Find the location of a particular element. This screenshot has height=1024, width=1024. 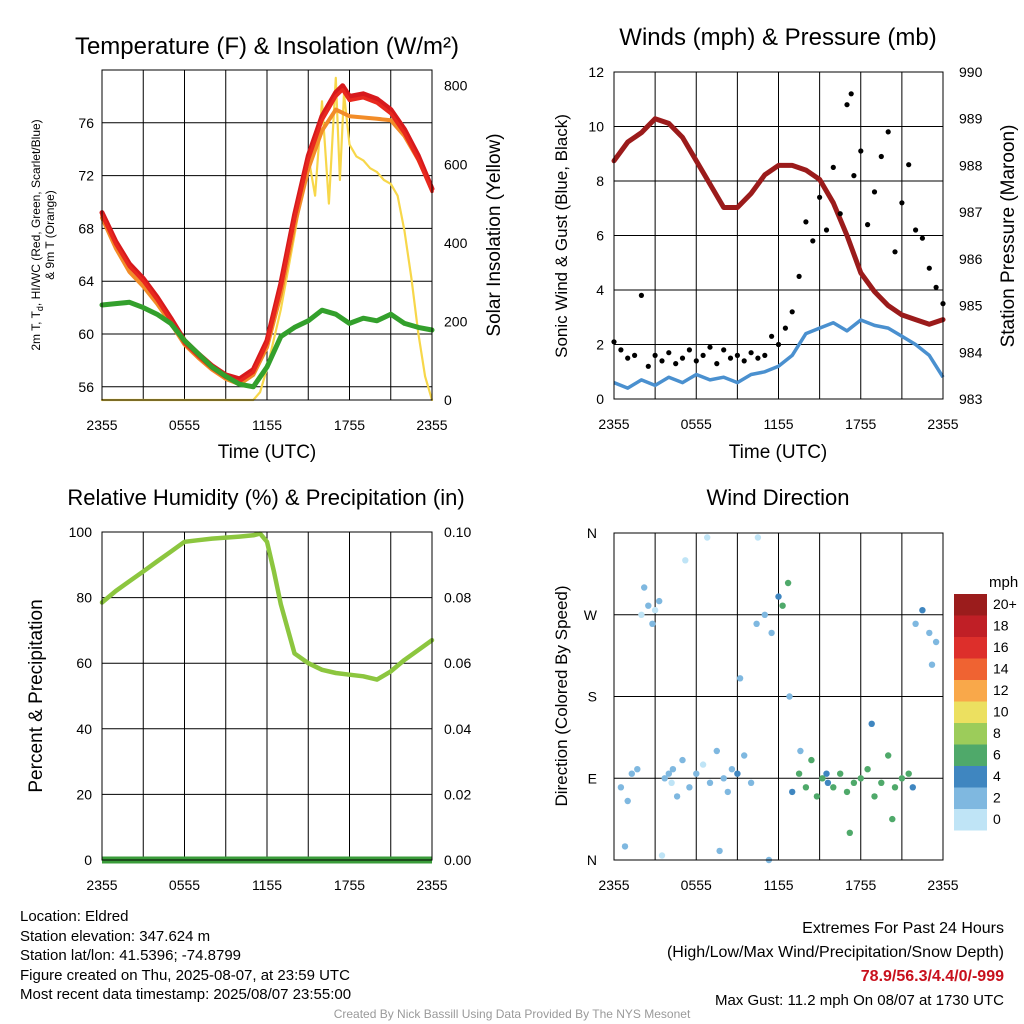

legend-label: 2 is located at coordinates (997, 798).